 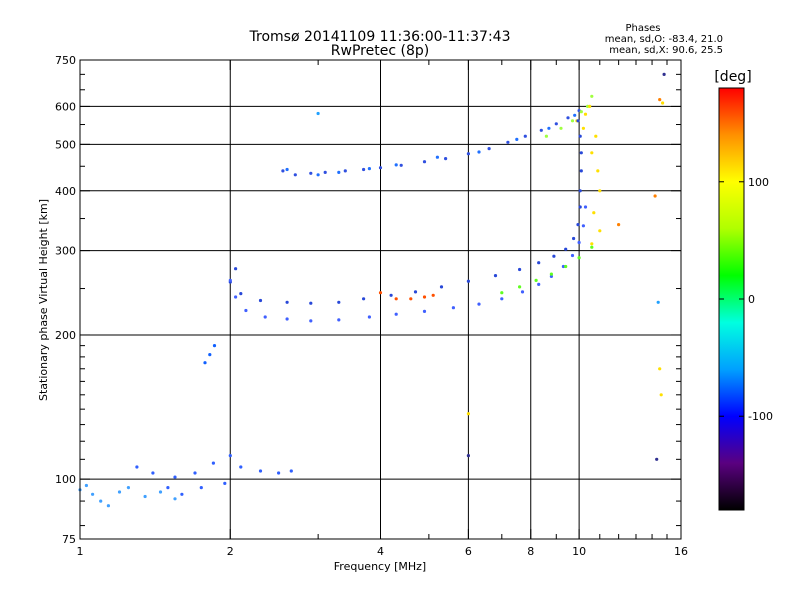 I want to click on y-tick-label: 400, so click(x=65, y=191).